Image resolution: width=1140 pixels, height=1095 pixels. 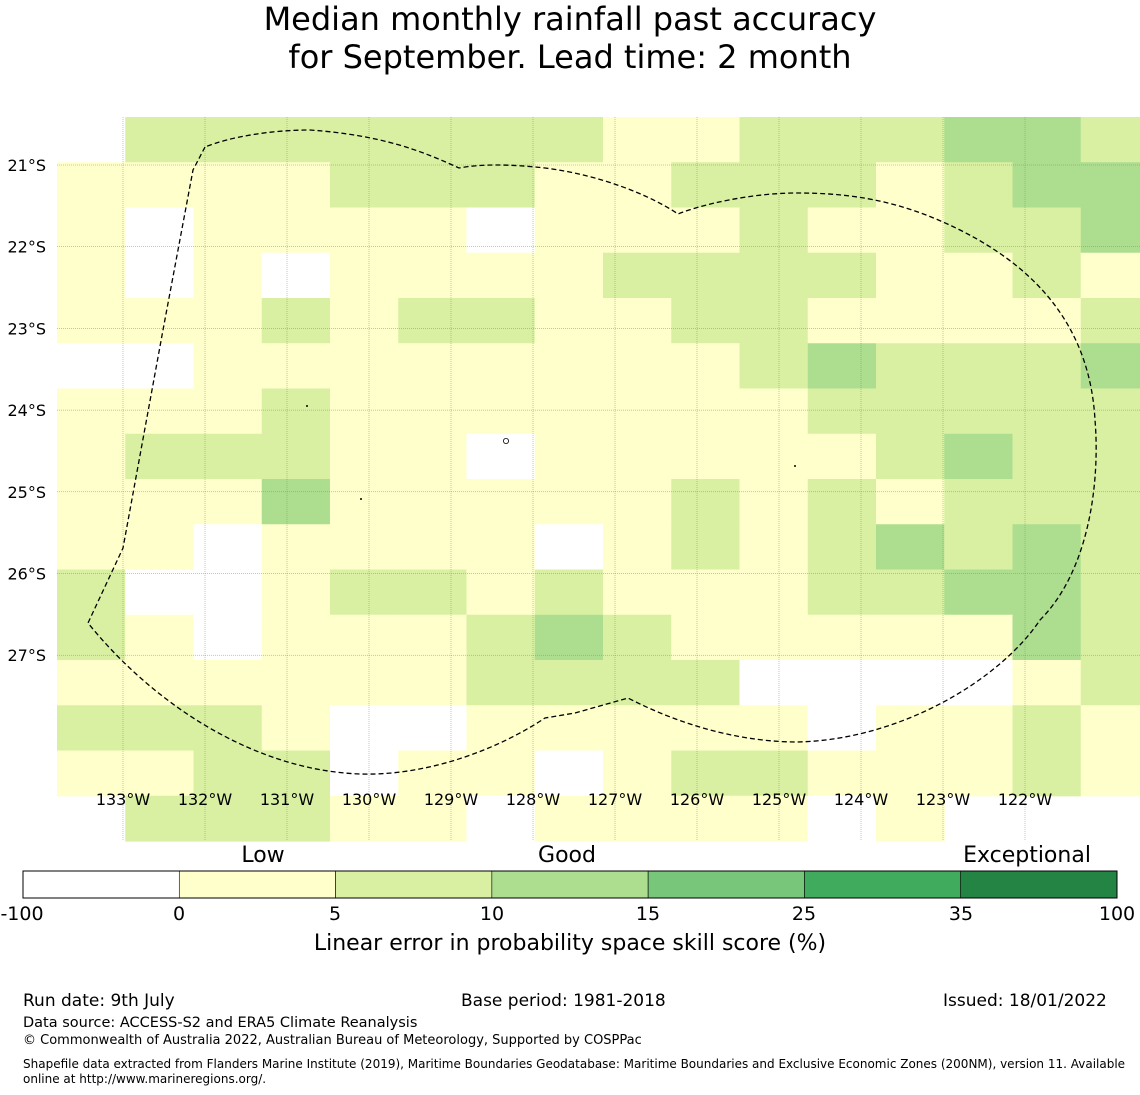 I want to click on latitude-label: 21°S, so click(x=26, y=165).